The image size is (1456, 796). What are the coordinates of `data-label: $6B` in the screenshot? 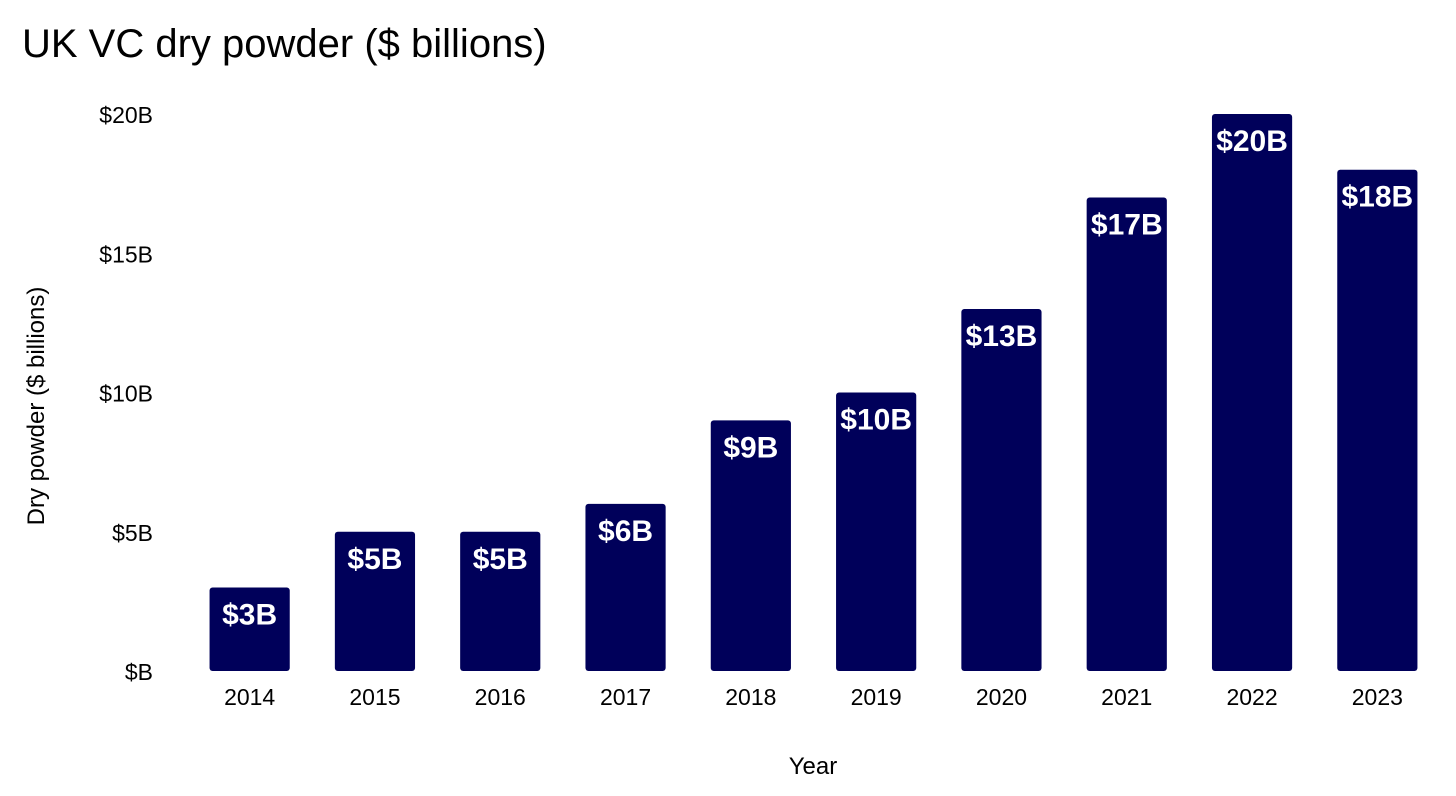 It's located at (625, 531).